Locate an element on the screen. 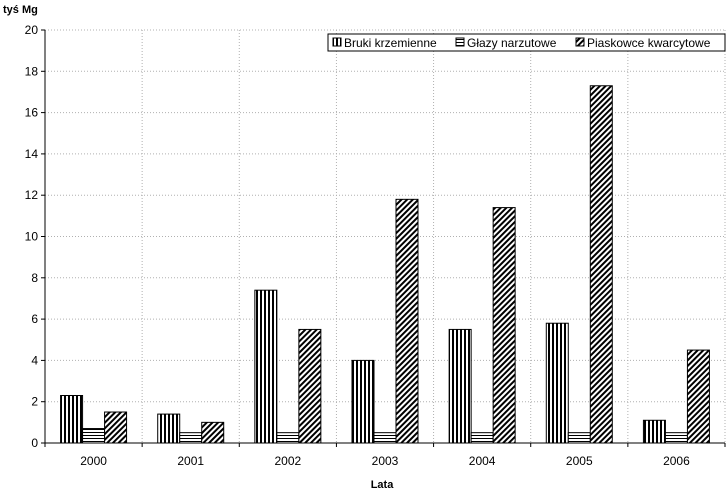 Image resolution: width=726 pixels, height=494 pixels. x-tick-label: 2000 is located at coordinates (93, 461).